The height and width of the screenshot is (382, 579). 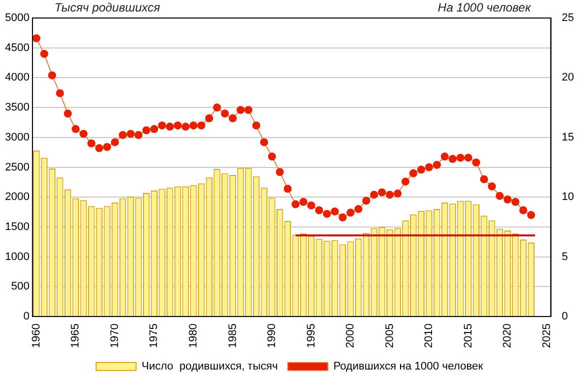 I want to click on legend-label: Родившихся на 1000 человек, so click(x=408, y=366).